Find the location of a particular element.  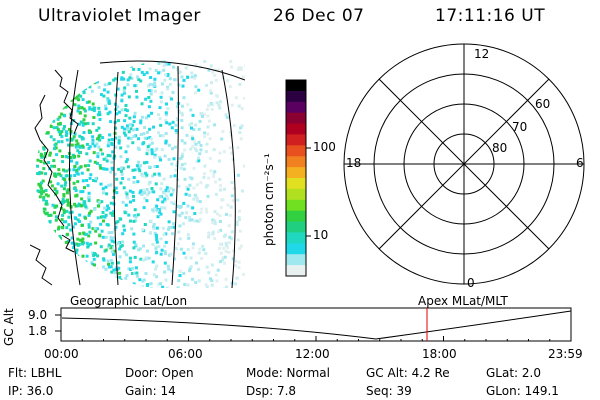

polar-label-0: 0 is located at coordinates (471, 283).